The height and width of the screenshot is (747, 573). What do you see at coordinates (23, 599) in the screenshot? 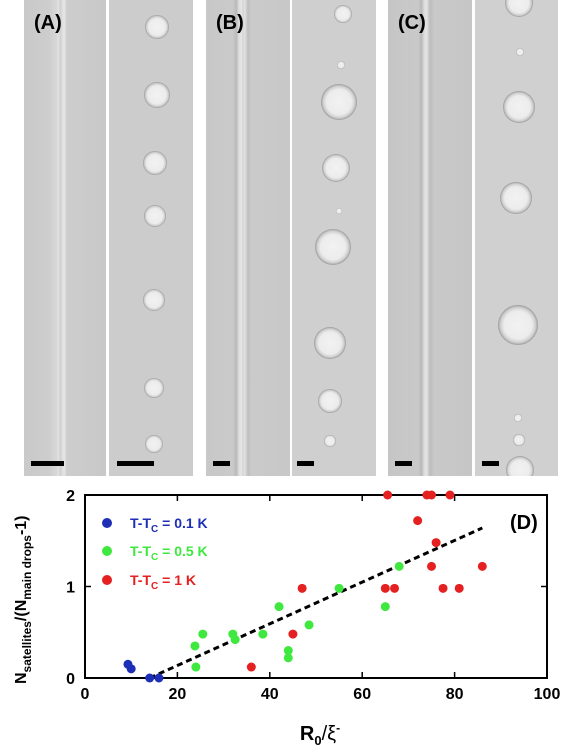
I see `y-axis-label: Nsatellites/(Nmain drops-1)` at bounding box center [23, 599].